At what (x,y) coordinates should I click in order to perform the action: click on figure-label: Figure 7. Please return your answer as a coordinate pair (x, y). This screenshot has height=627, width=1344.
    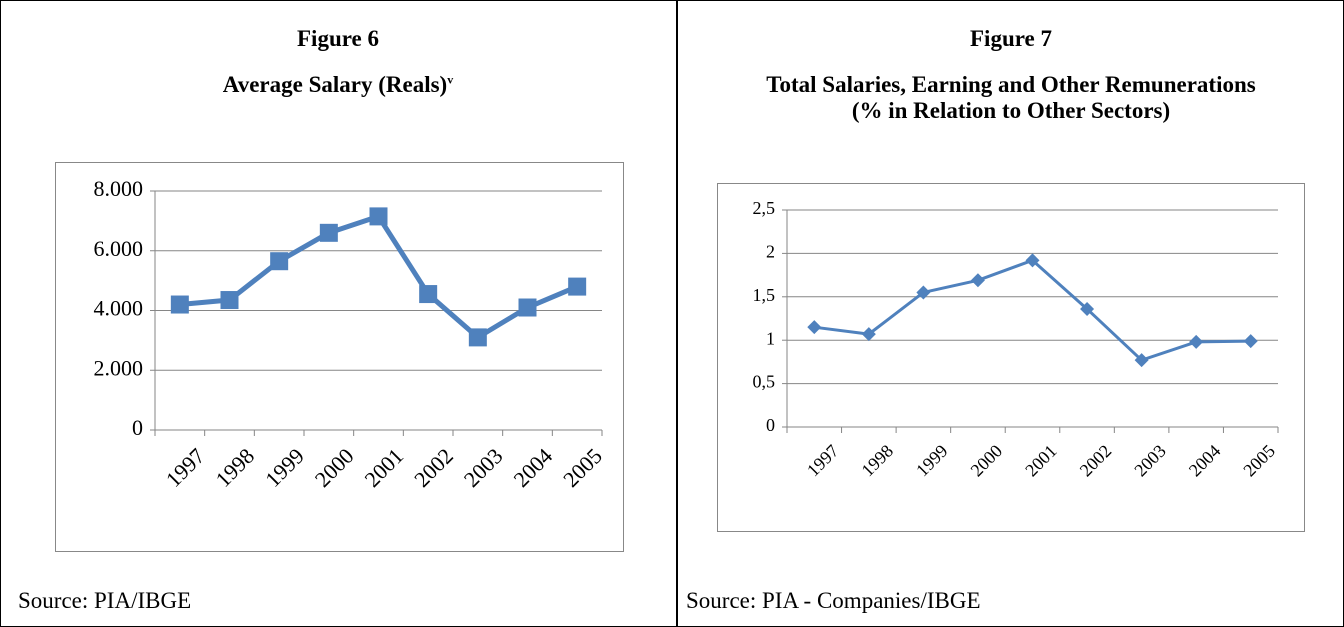
    Looking at the image, I should click on (1011, 38).